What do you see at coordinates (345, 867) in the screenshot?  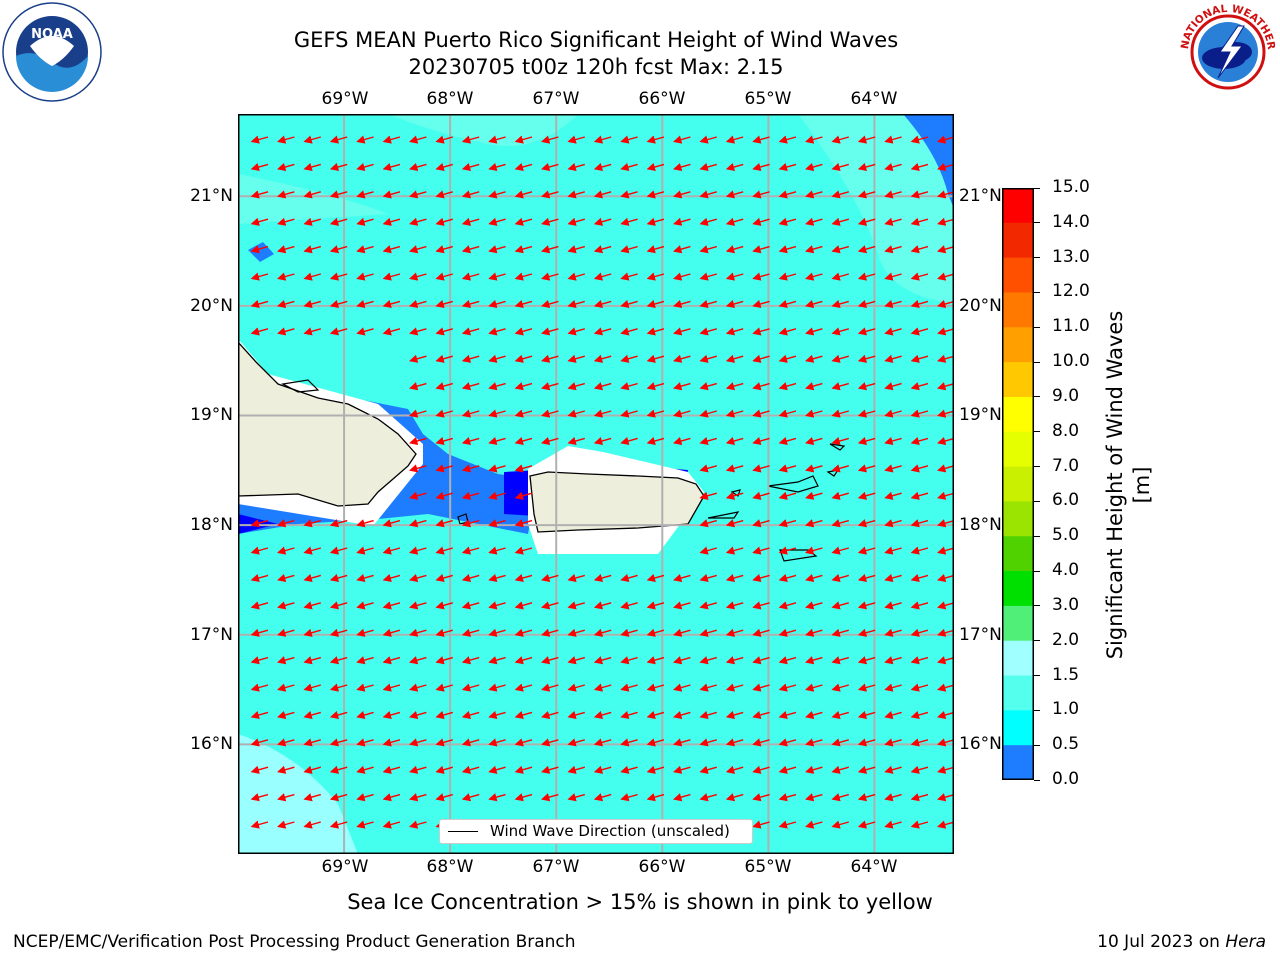 I see `lon-label-bottom: 69°W` at bounding box center [345, 867].